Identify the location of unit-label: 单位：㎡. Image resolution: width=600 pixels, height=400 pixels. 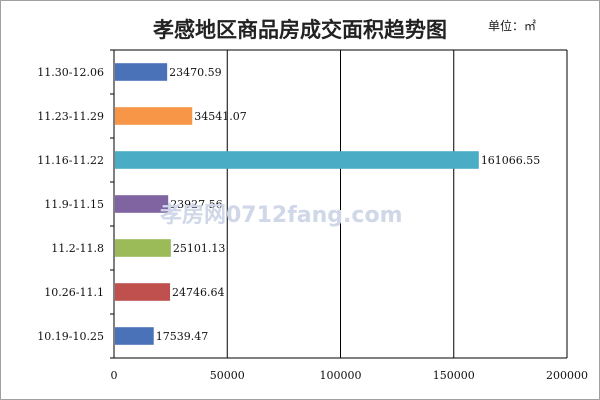
(512, 26).